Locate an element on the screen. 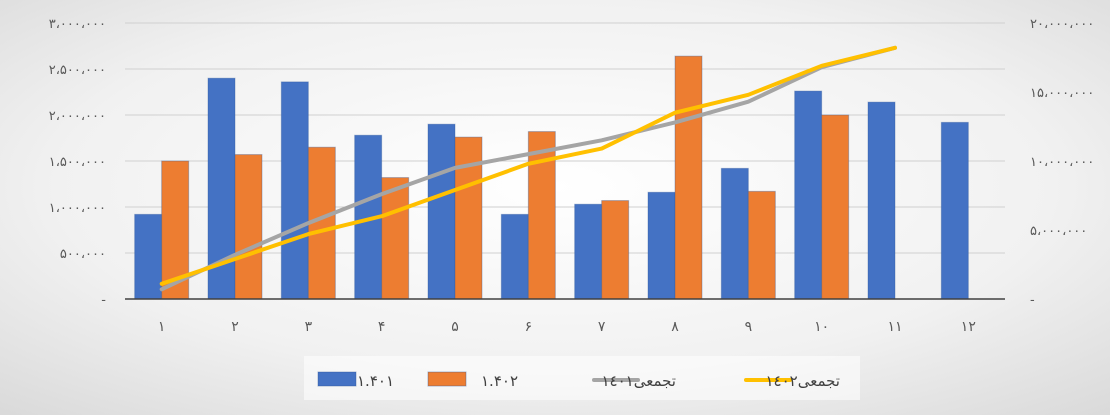  y-left-tick-label: ۵۰۰،۰۰۰ is located at coordinates (83, 254).